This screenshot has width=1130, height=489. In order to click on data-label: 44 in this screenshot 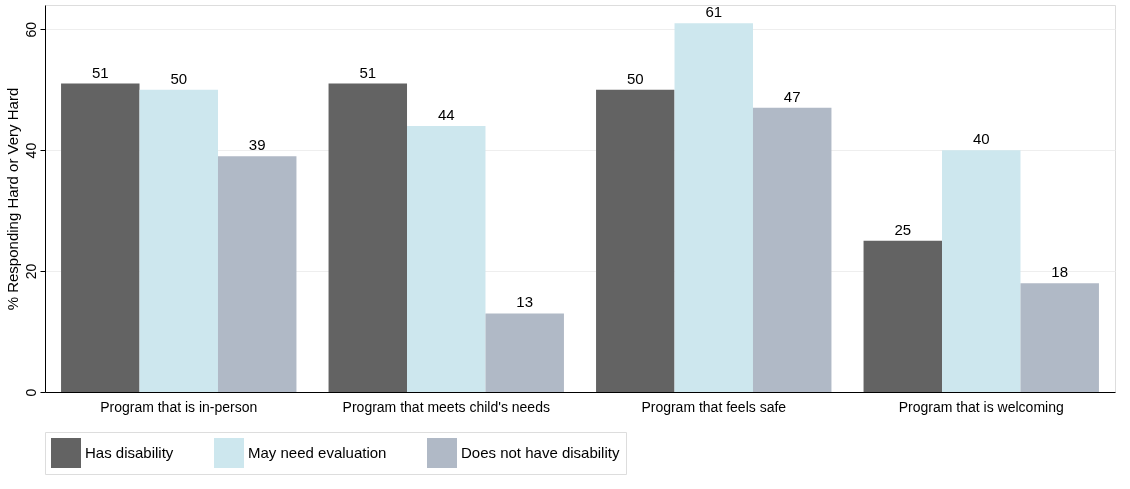, I will do `click(446, 114)`.